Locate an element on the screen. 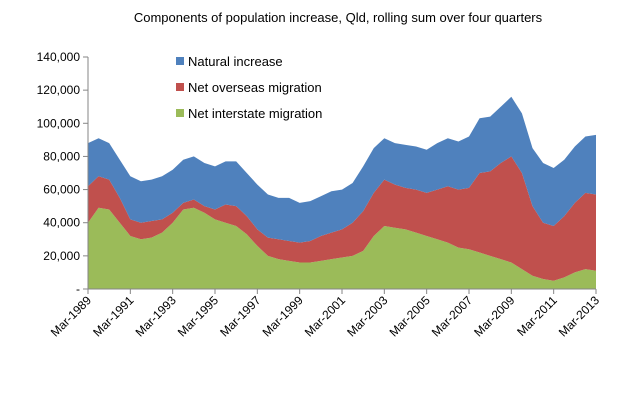  y-tick-label: - is located at coordinates (78, 289).